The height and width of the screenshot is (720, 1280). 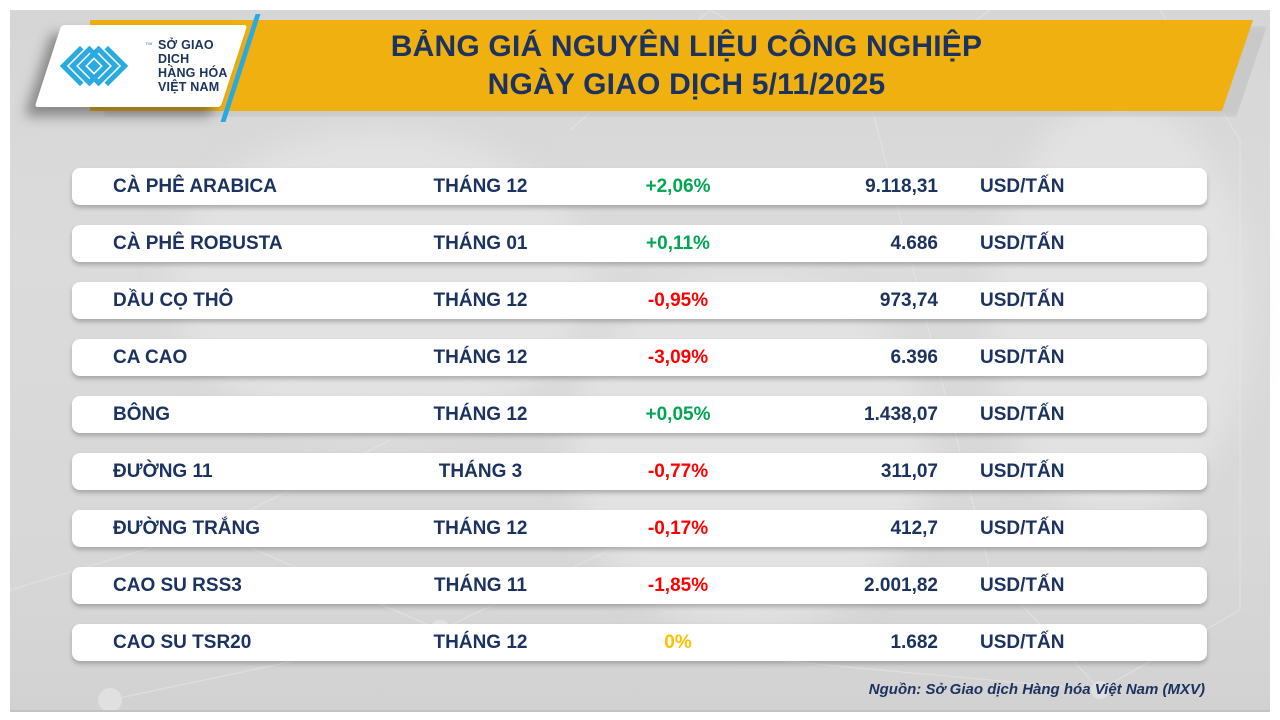 I want to click on mxv-logo-plate: ™ SỞ GIAO DỊCH HÀNG HÓA VIỆT NAM, so click(x=141, y=66).